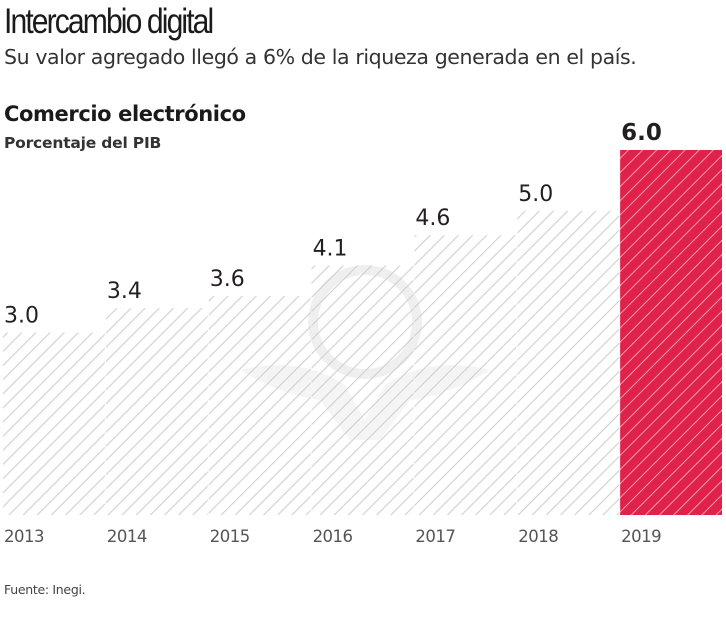 This screenshot has height=620, width=726. Describe the element at coordinates (641, 536) in the screenshot. I see `x-tick-2019: 2019` at that location.